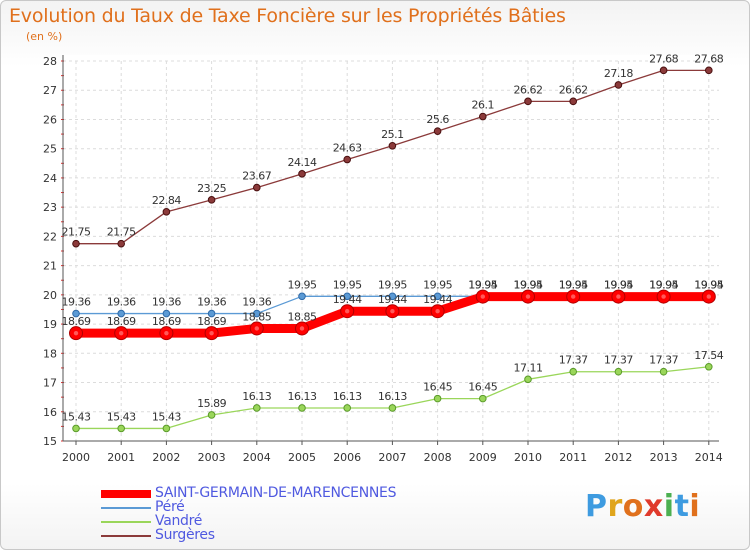  What do you see at coordinates (708, 355) in the screenshot?
I see `data-label: 17.54` at bounding box center [708, 355].